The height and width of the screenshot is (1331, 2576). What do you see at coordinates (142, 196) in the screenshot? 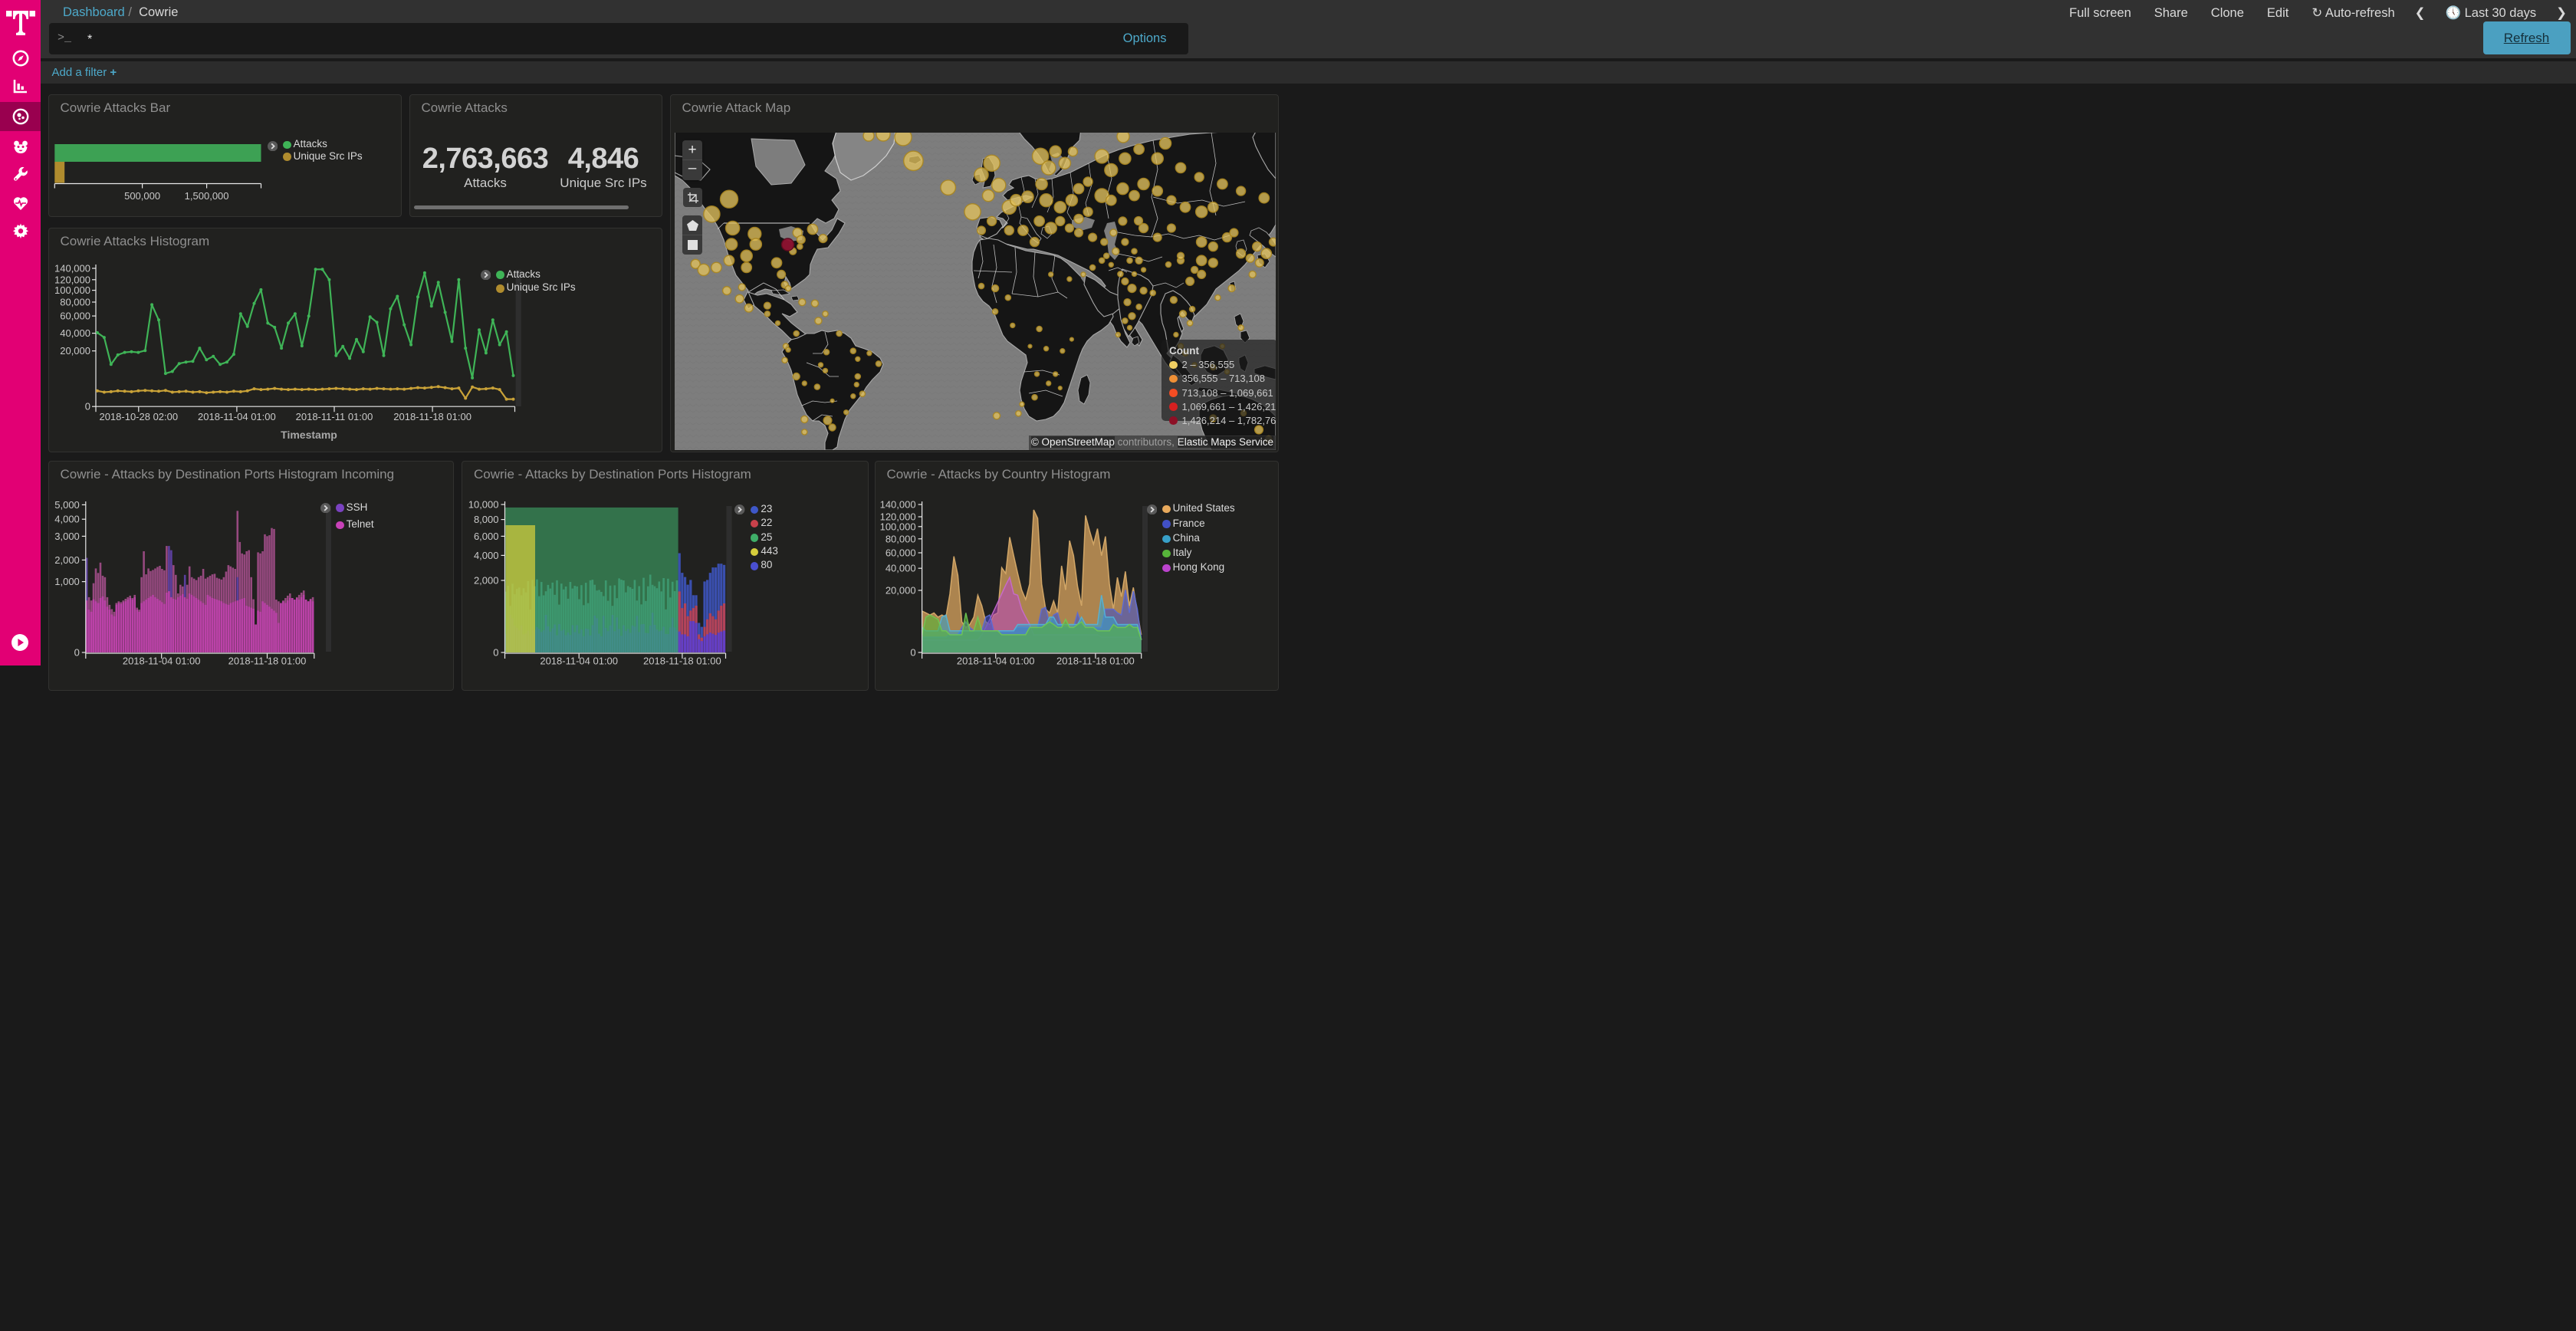
I see `svg-text: 500,000` at bounding box center [142, 196].